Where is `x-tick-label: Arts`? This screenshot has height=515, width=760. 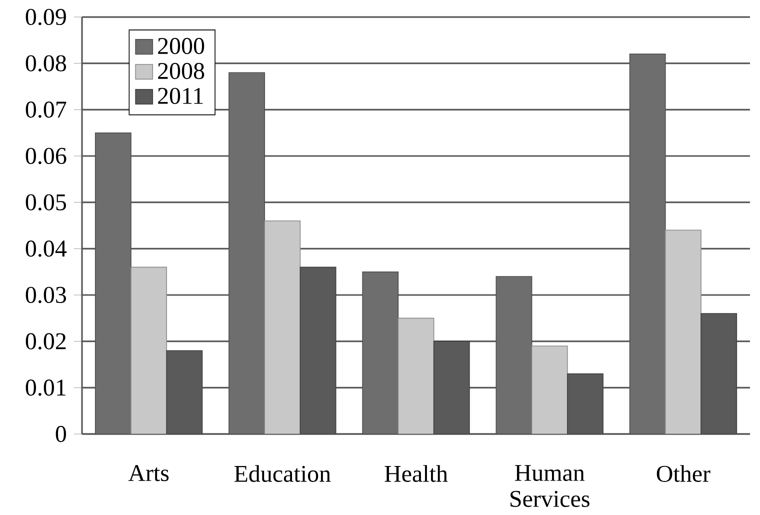
x-tick-label: Arts is located at coordinates (148, 473).